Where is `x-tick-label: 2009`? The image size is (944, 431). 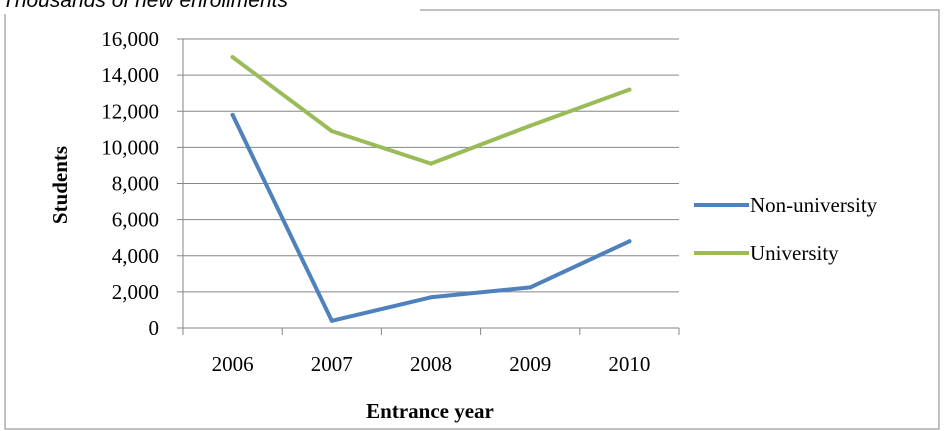
x-tick-label: 2009 is located at coordinates (530, 364).